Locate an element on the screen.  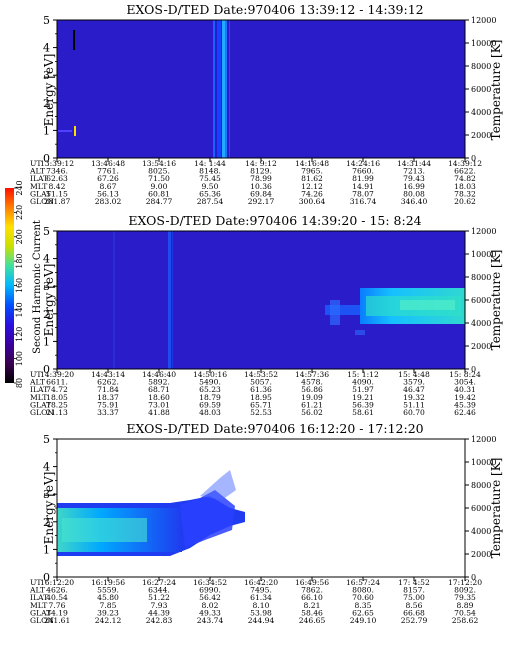
orbit-row-value: 6262. is located at coordinates (108, 382).